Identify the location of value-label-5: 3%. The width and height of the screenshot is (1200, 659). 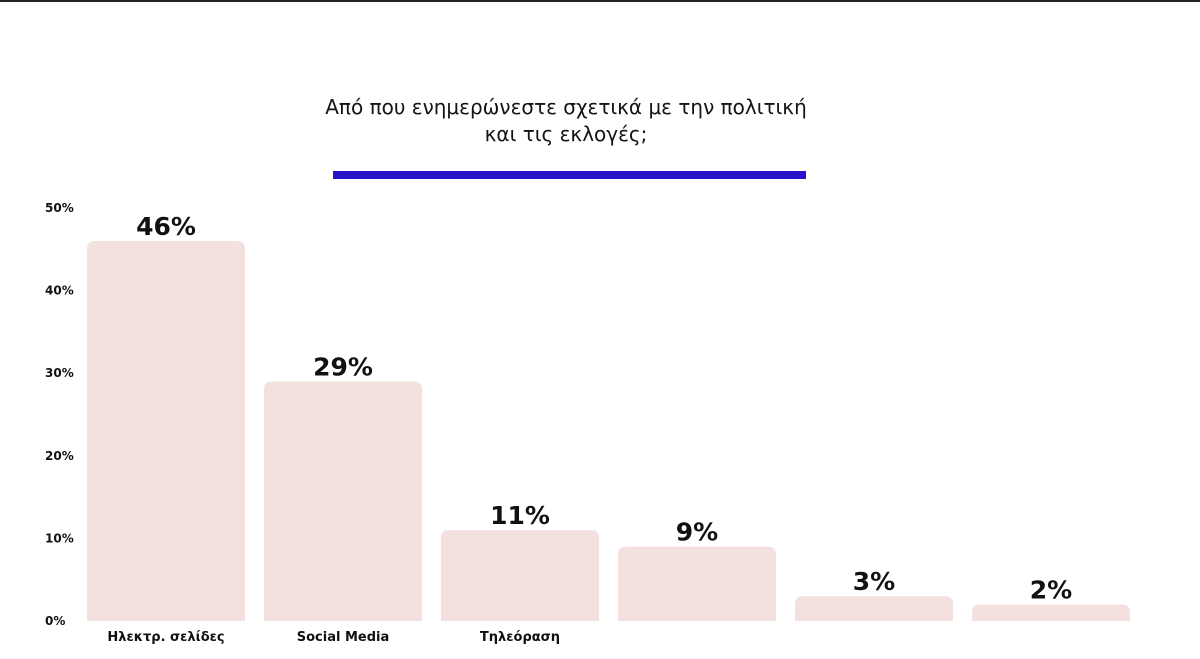
(874, 581).